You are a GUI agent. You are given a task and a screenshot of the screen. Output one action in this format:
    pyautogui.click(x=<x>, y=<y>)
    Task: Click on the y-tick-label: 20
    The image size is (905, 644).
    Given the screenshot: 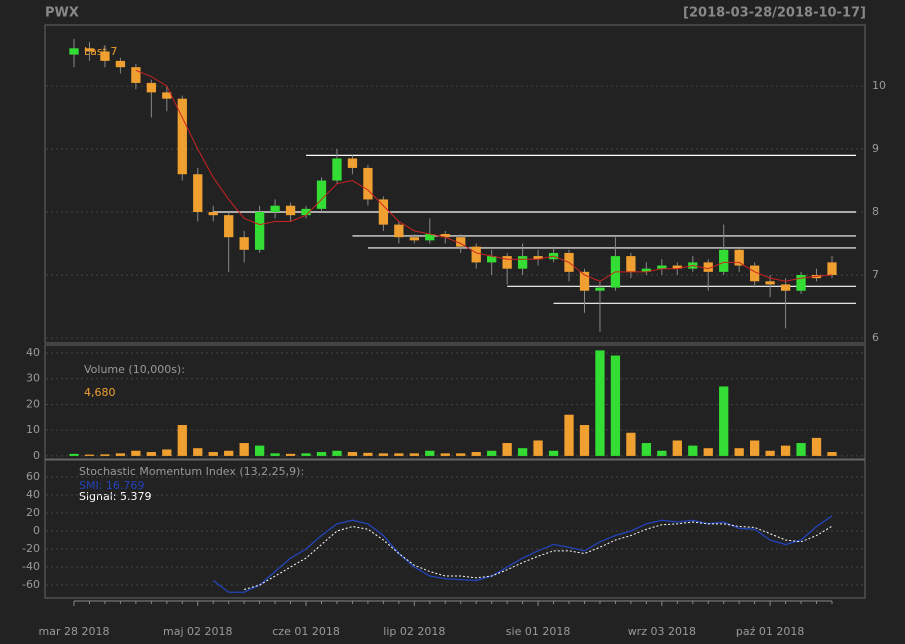 What is the action you would take?
    pyautogui.click(x=33, y=512)
    